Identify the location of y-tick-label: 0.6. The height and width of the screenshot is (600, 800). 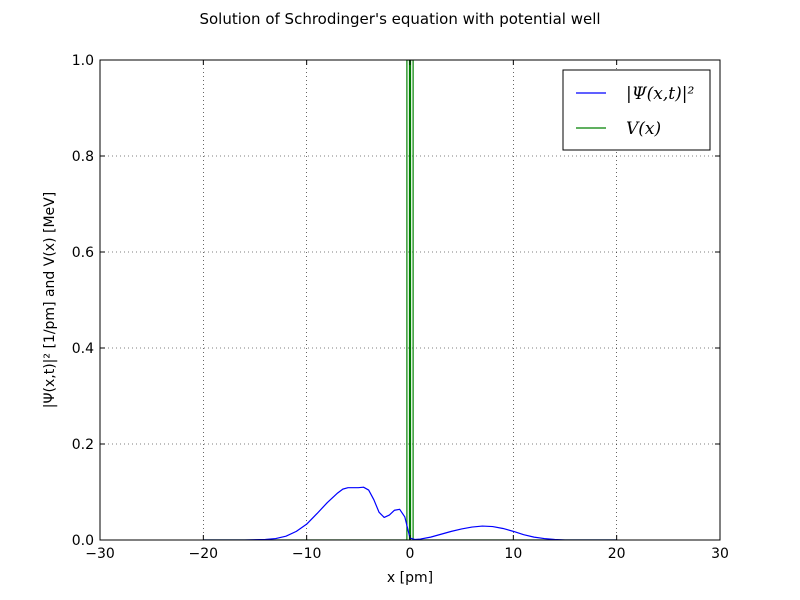
(83, 253).